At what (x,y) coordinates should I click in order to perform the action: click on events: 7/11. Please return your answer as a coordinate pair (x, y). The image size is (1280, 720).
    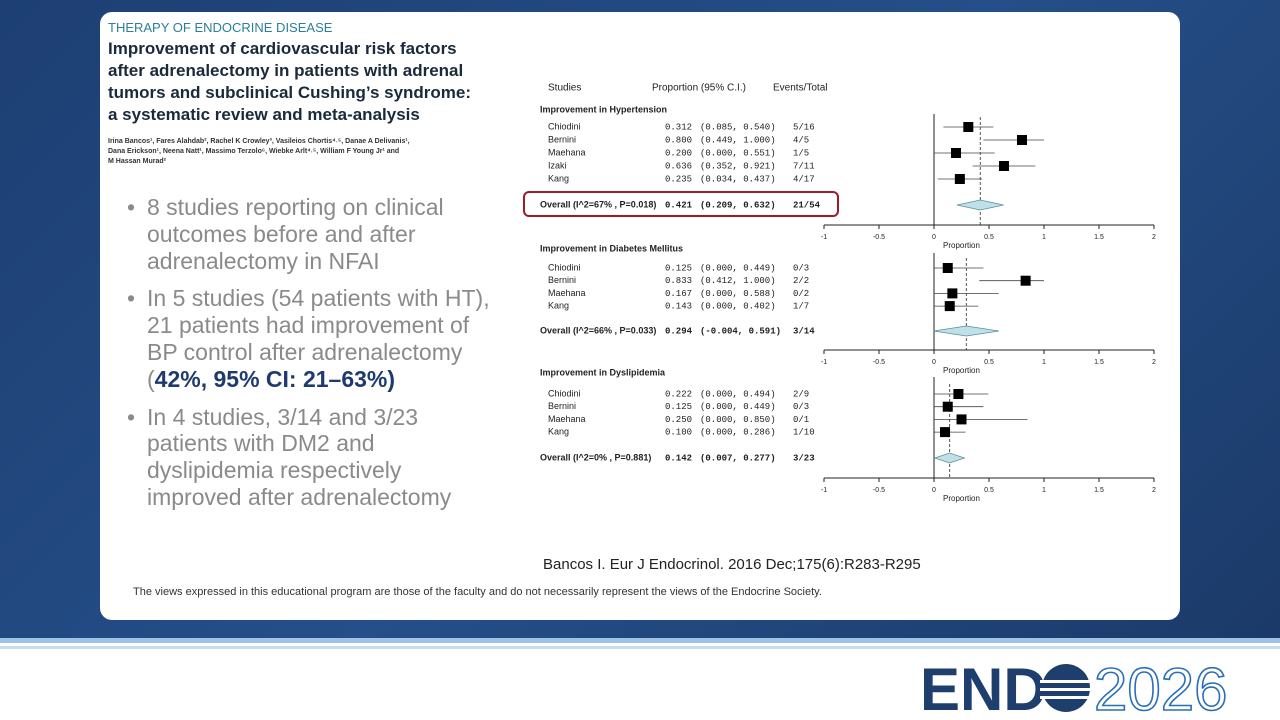
    Looking at the image, I should click on (804, 166).